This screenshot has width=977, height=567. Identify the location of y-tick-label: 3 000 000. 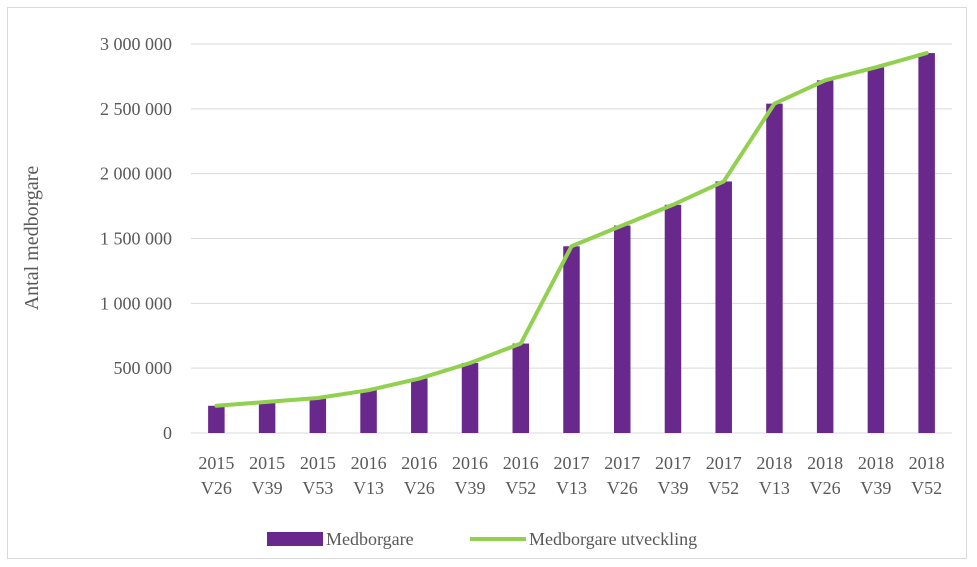
(136, 44).